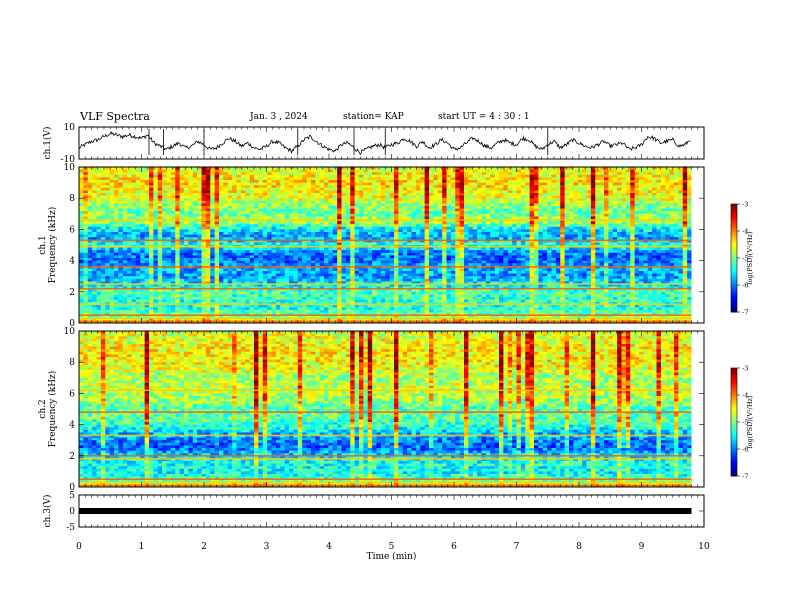  I want to click on ch1-voltage-tick-label-1: -10, so click(68, 160).